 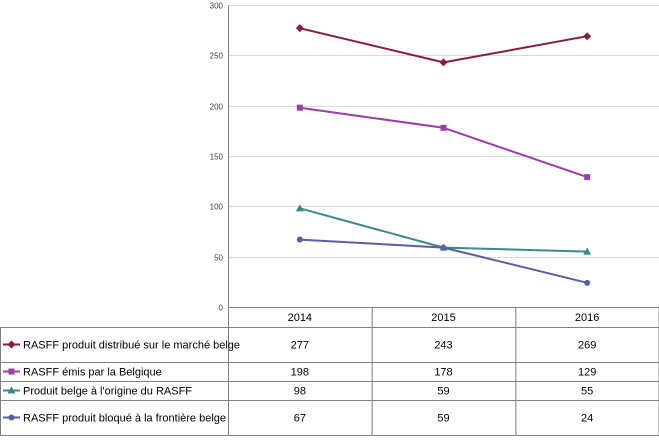 I want to click on data-label-s4-2016: 24, so click(x=587, y=419).